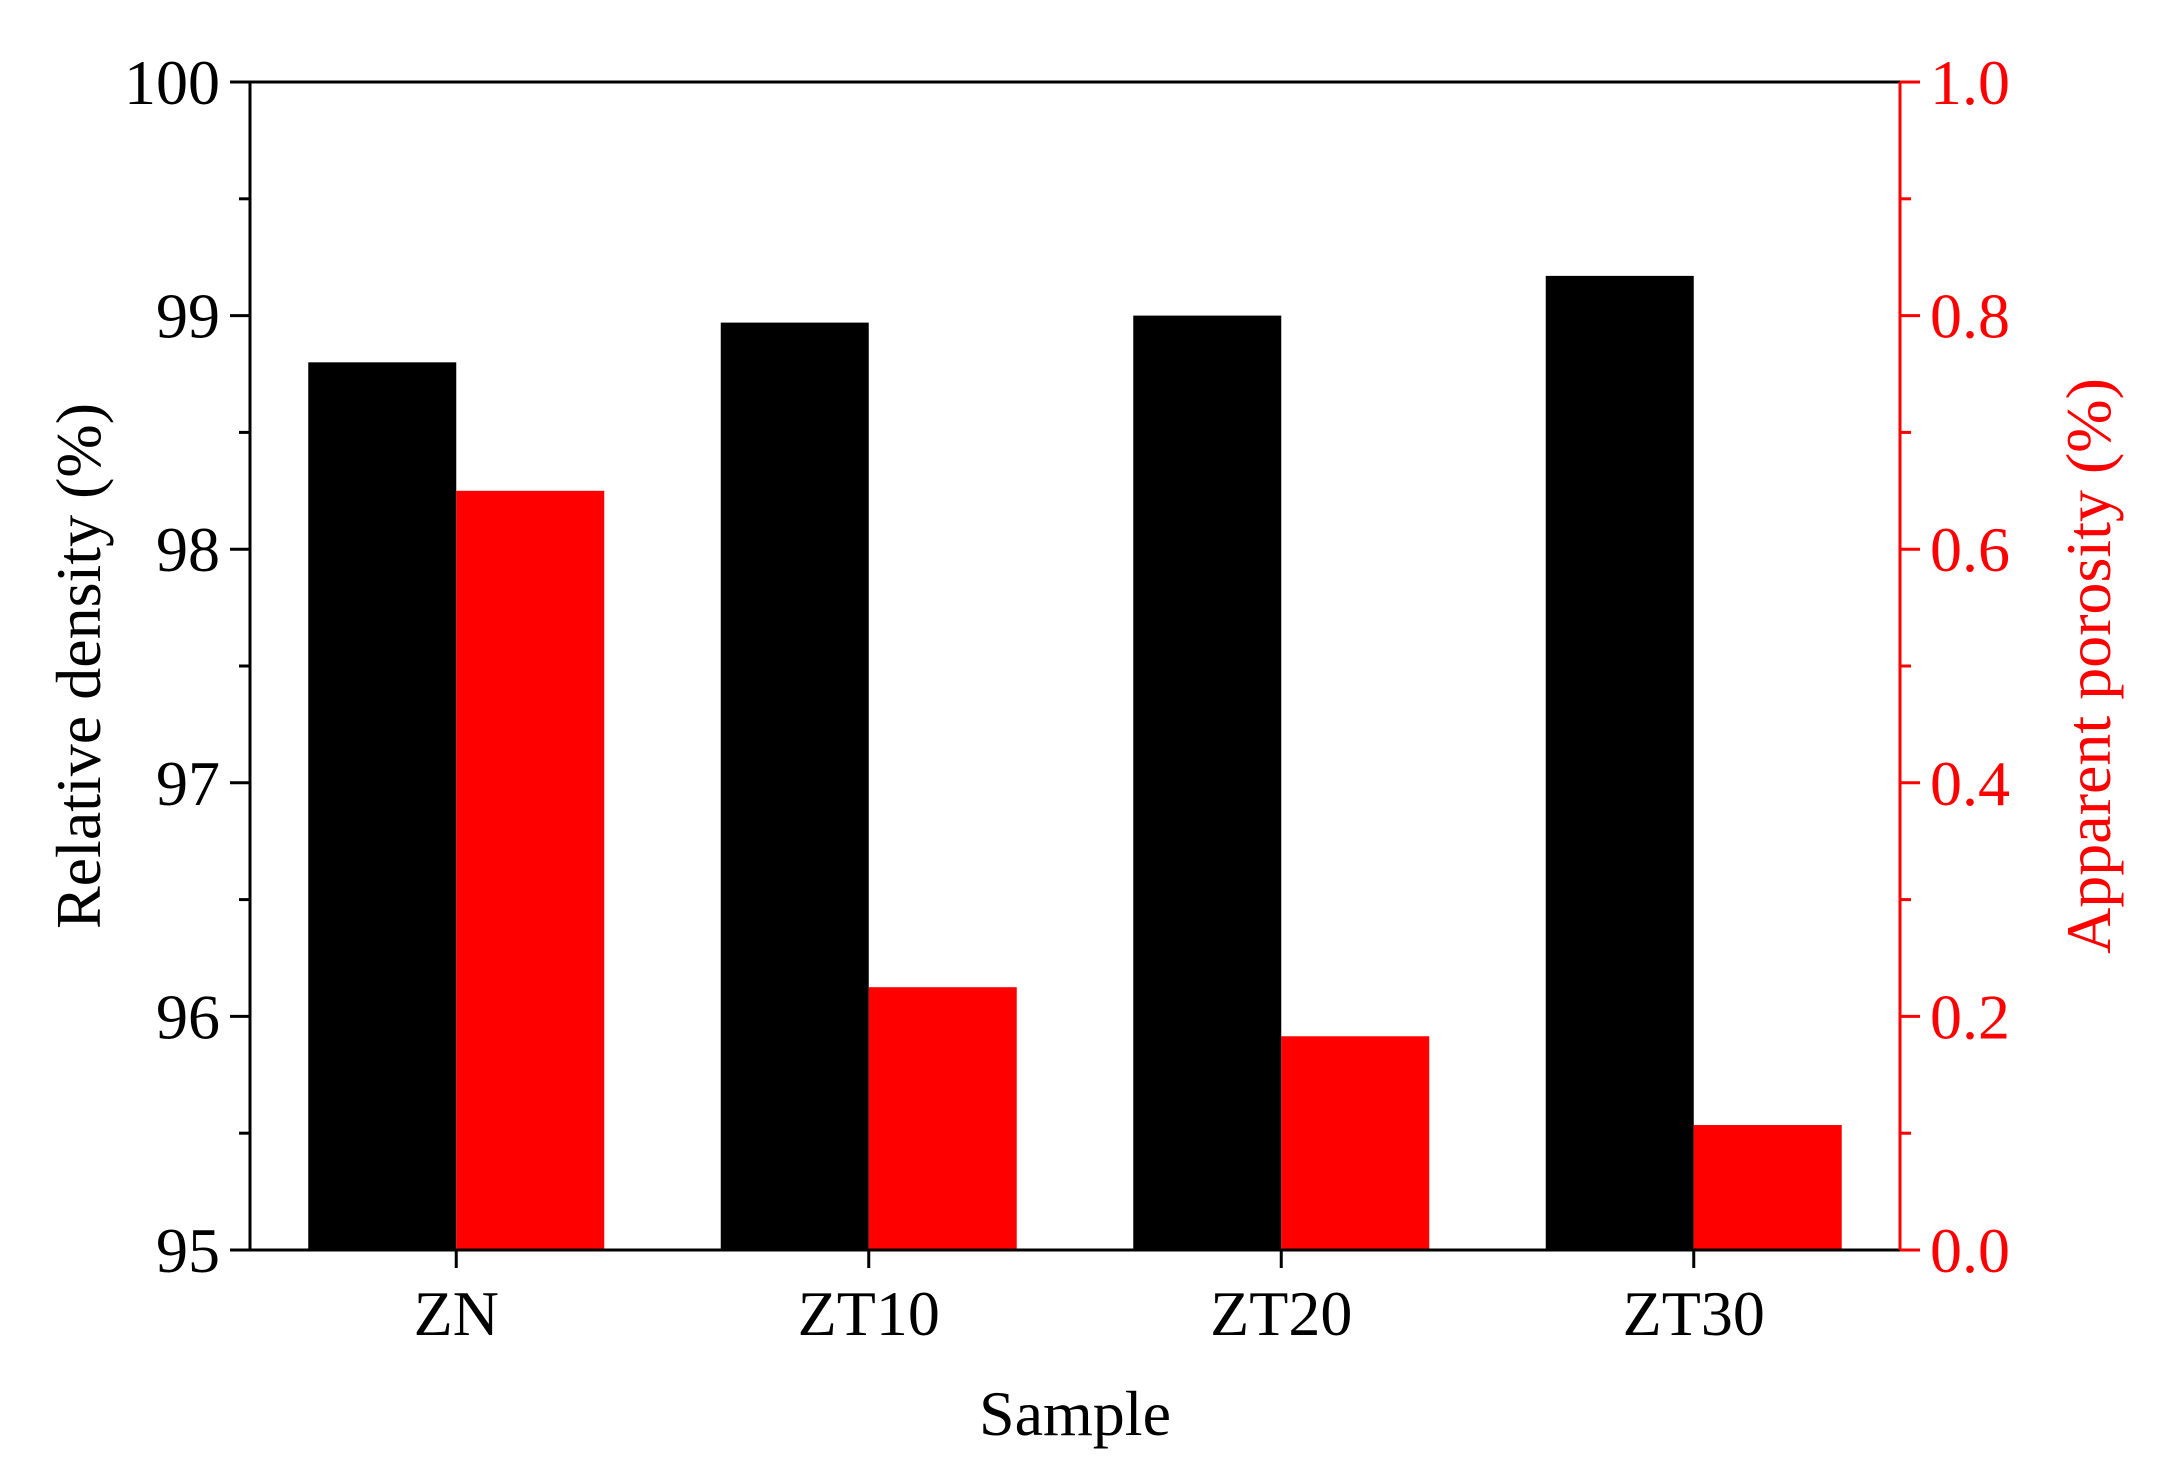 The height and width of the screenshot is (1482, 2165). What do you see at coordinates (1970, 1250) in the screenshot?
I see `y2-tick-label: 0.0` at bounding box center [1970, 1250].